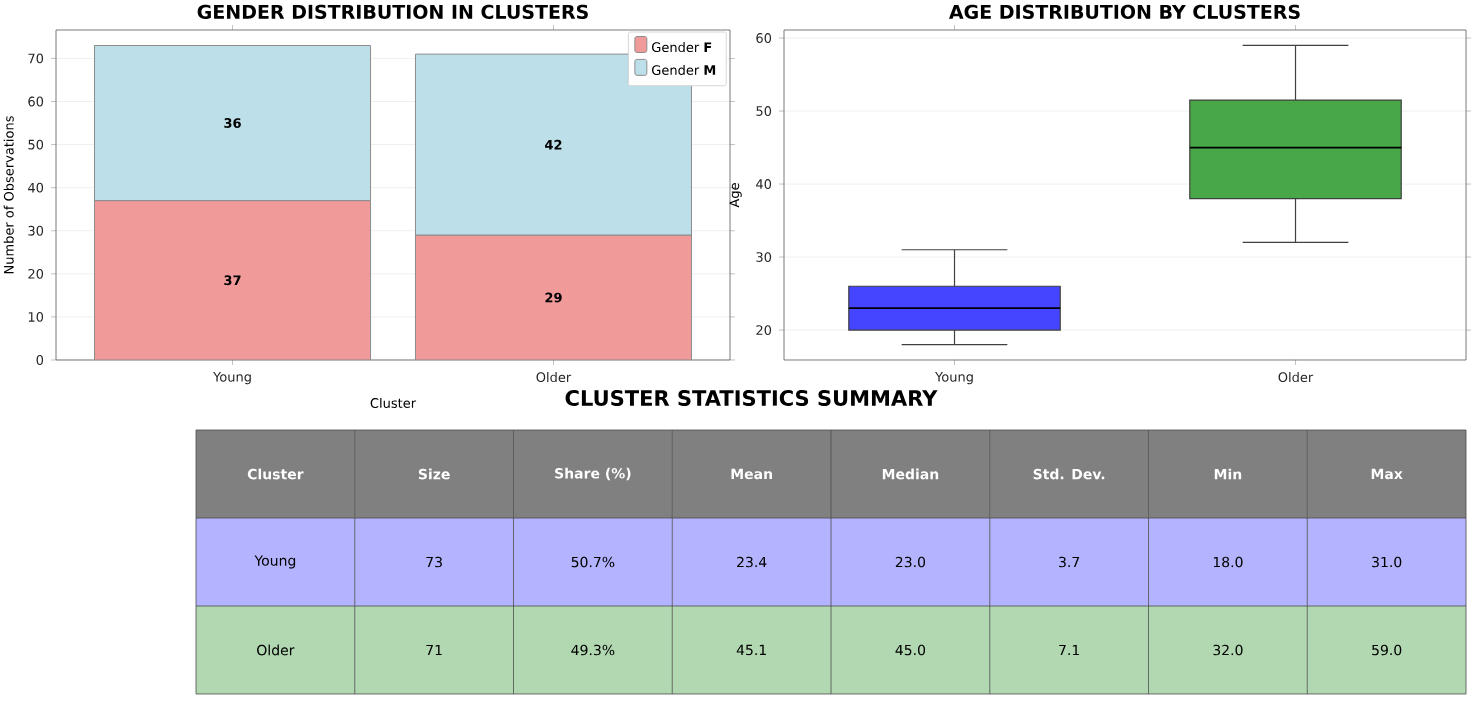 The height and width of the screenshot is (710, 1480). What do you see at coordinates (1124, 12) in the screenshot?
I see `chart-title: AGE DISTRIBUTION BY CLUSTERS` at bounding box center [1124, 12].